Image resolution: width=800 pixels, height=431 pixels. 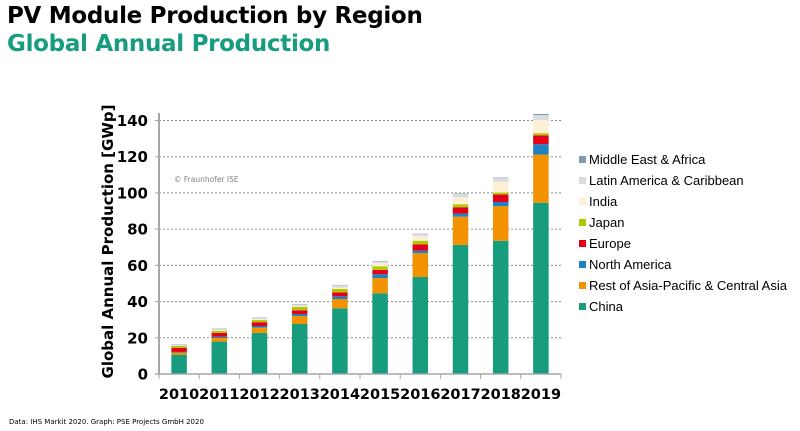 I want to click on bar-segment-japan-2011, so click(x=219, y=331).